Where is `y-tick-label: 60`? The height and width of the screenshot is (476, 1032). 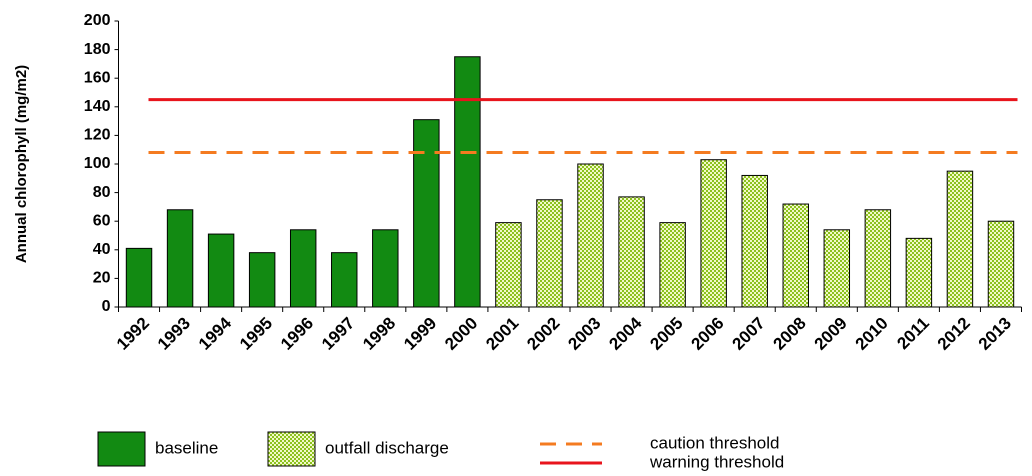 y-tick-label: 60 is located at coordinates (102, 220).